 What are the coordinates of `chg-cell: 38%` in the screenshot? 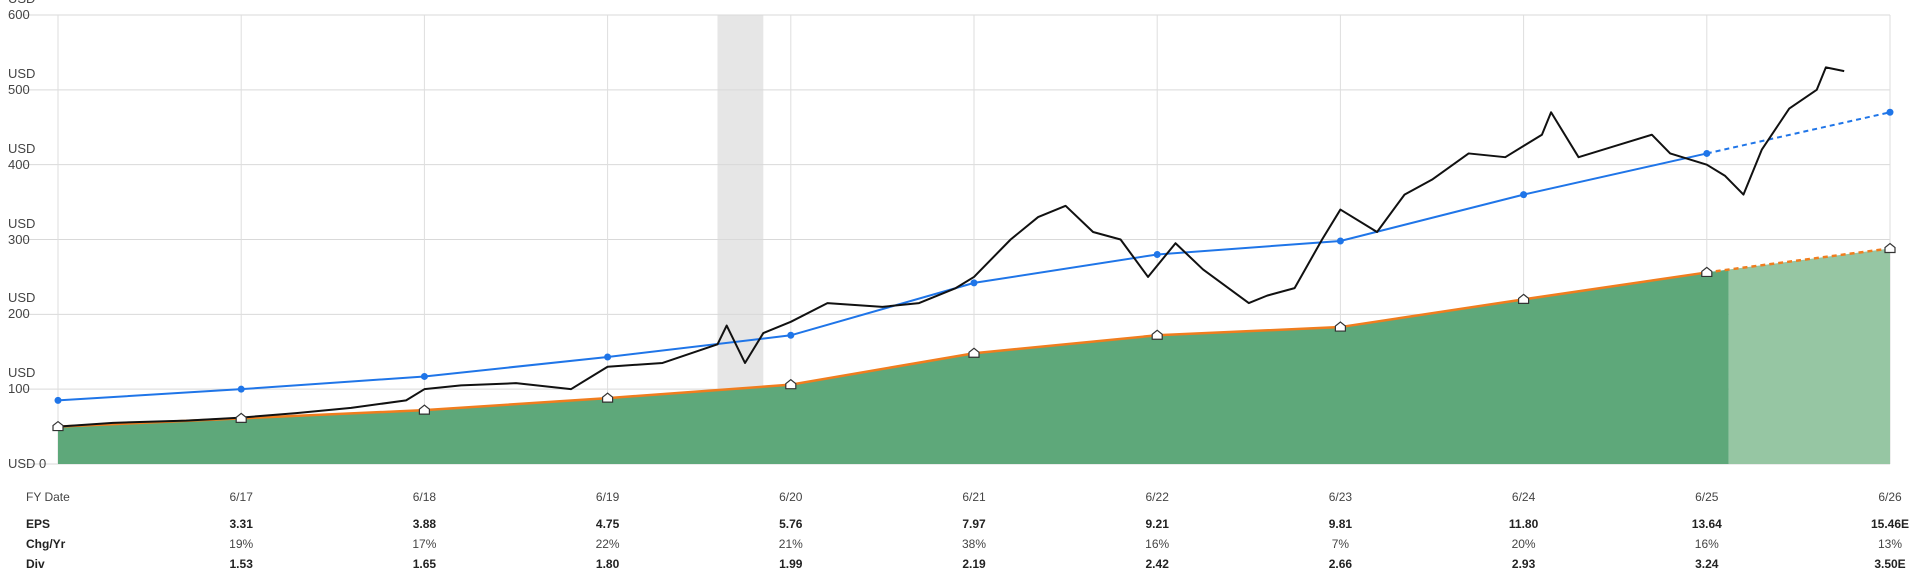 It's located at (974, 544).